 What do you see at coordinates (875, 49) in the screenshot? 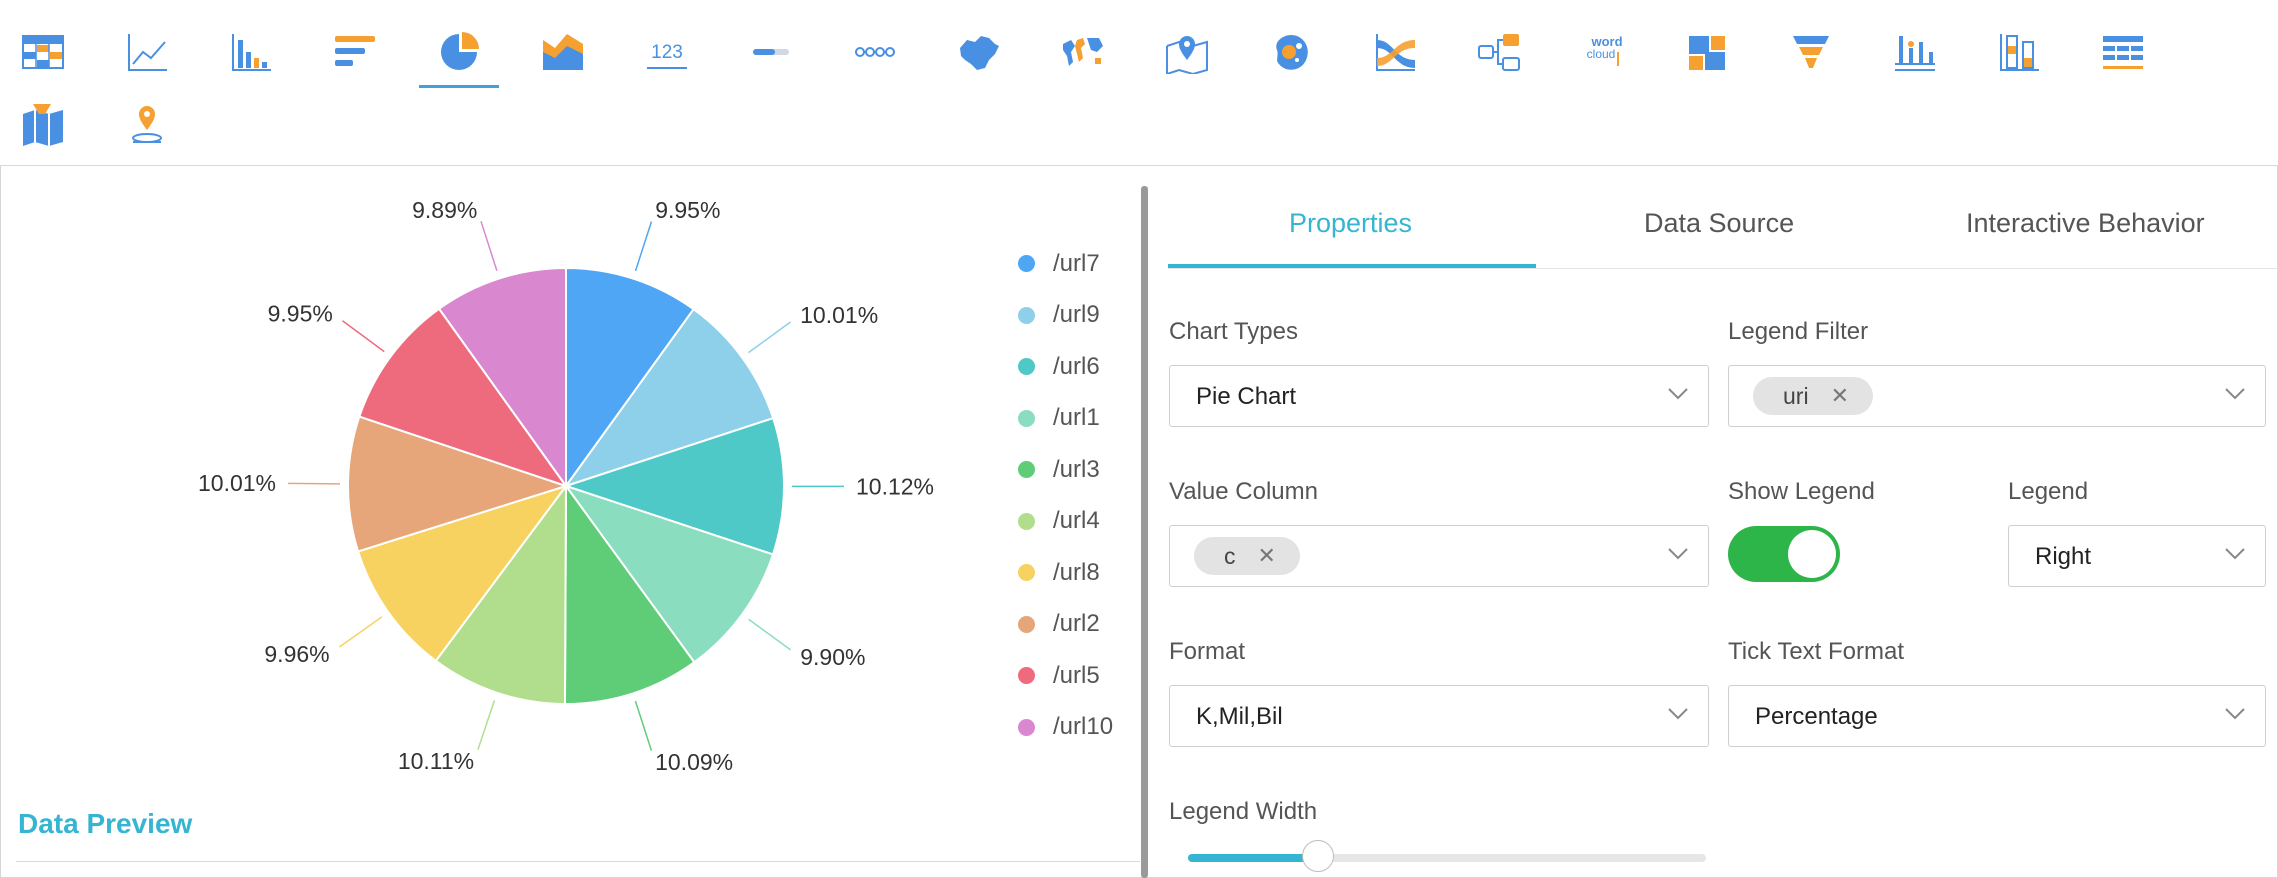
I see `timeline-button` at bounding box center [875, 49].